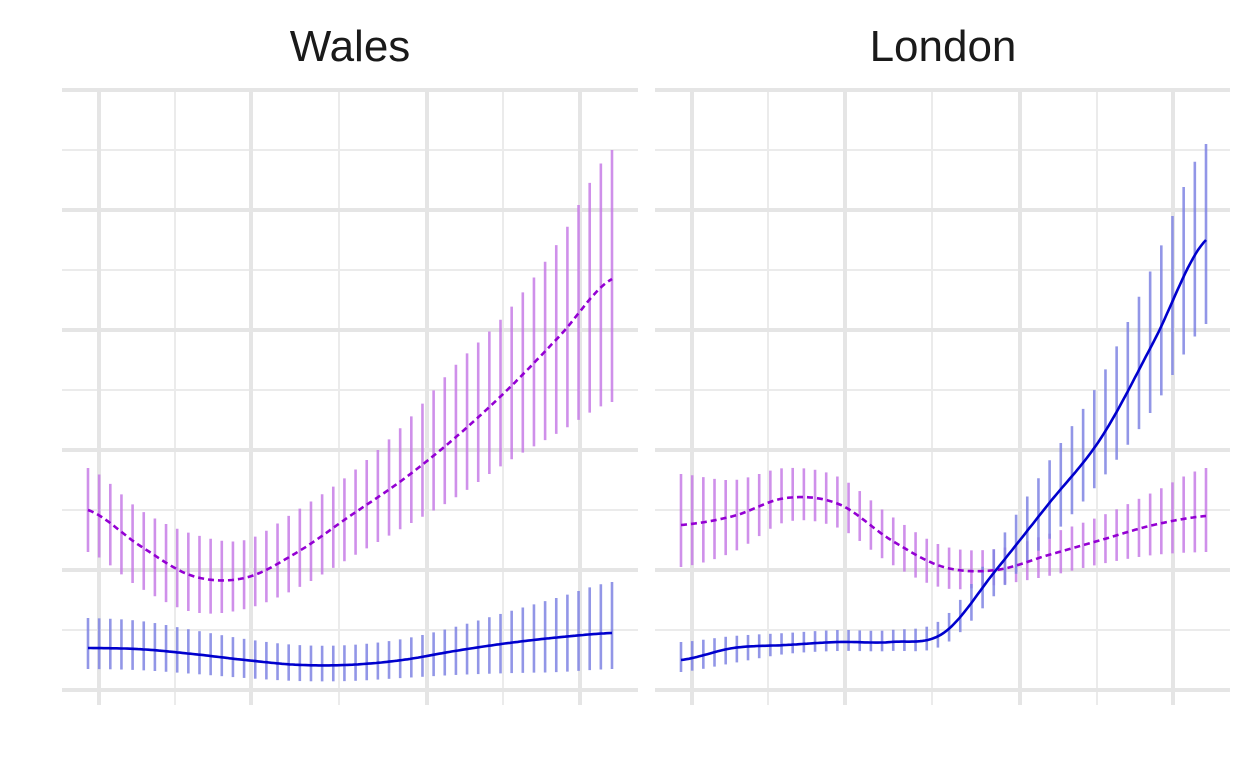 Image resolution: width=1248 pixels, height=768 pixels. I want to click on panel-title-wales: Wales, so click(350, 46).